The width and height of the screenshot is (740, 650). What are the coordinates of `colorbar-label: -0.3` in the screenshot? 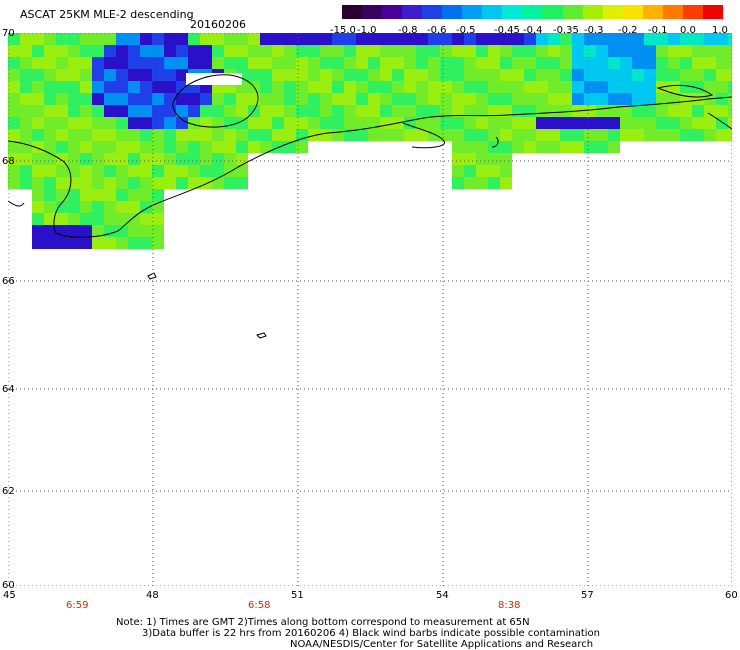 It's located at (594, 30).